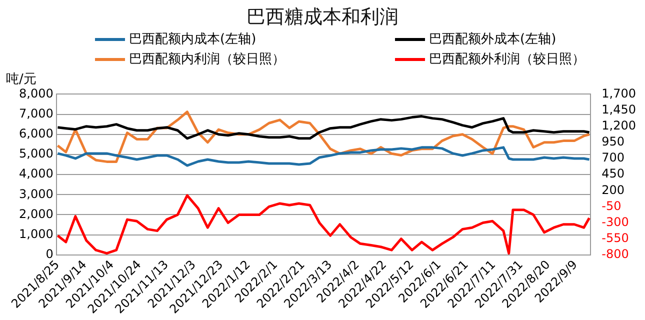  What do you see at coordinates (492, 39) in the screenshot?
I see `legend-label: 巴西配额外成本(左轴)` at bounding box center [492, 39].